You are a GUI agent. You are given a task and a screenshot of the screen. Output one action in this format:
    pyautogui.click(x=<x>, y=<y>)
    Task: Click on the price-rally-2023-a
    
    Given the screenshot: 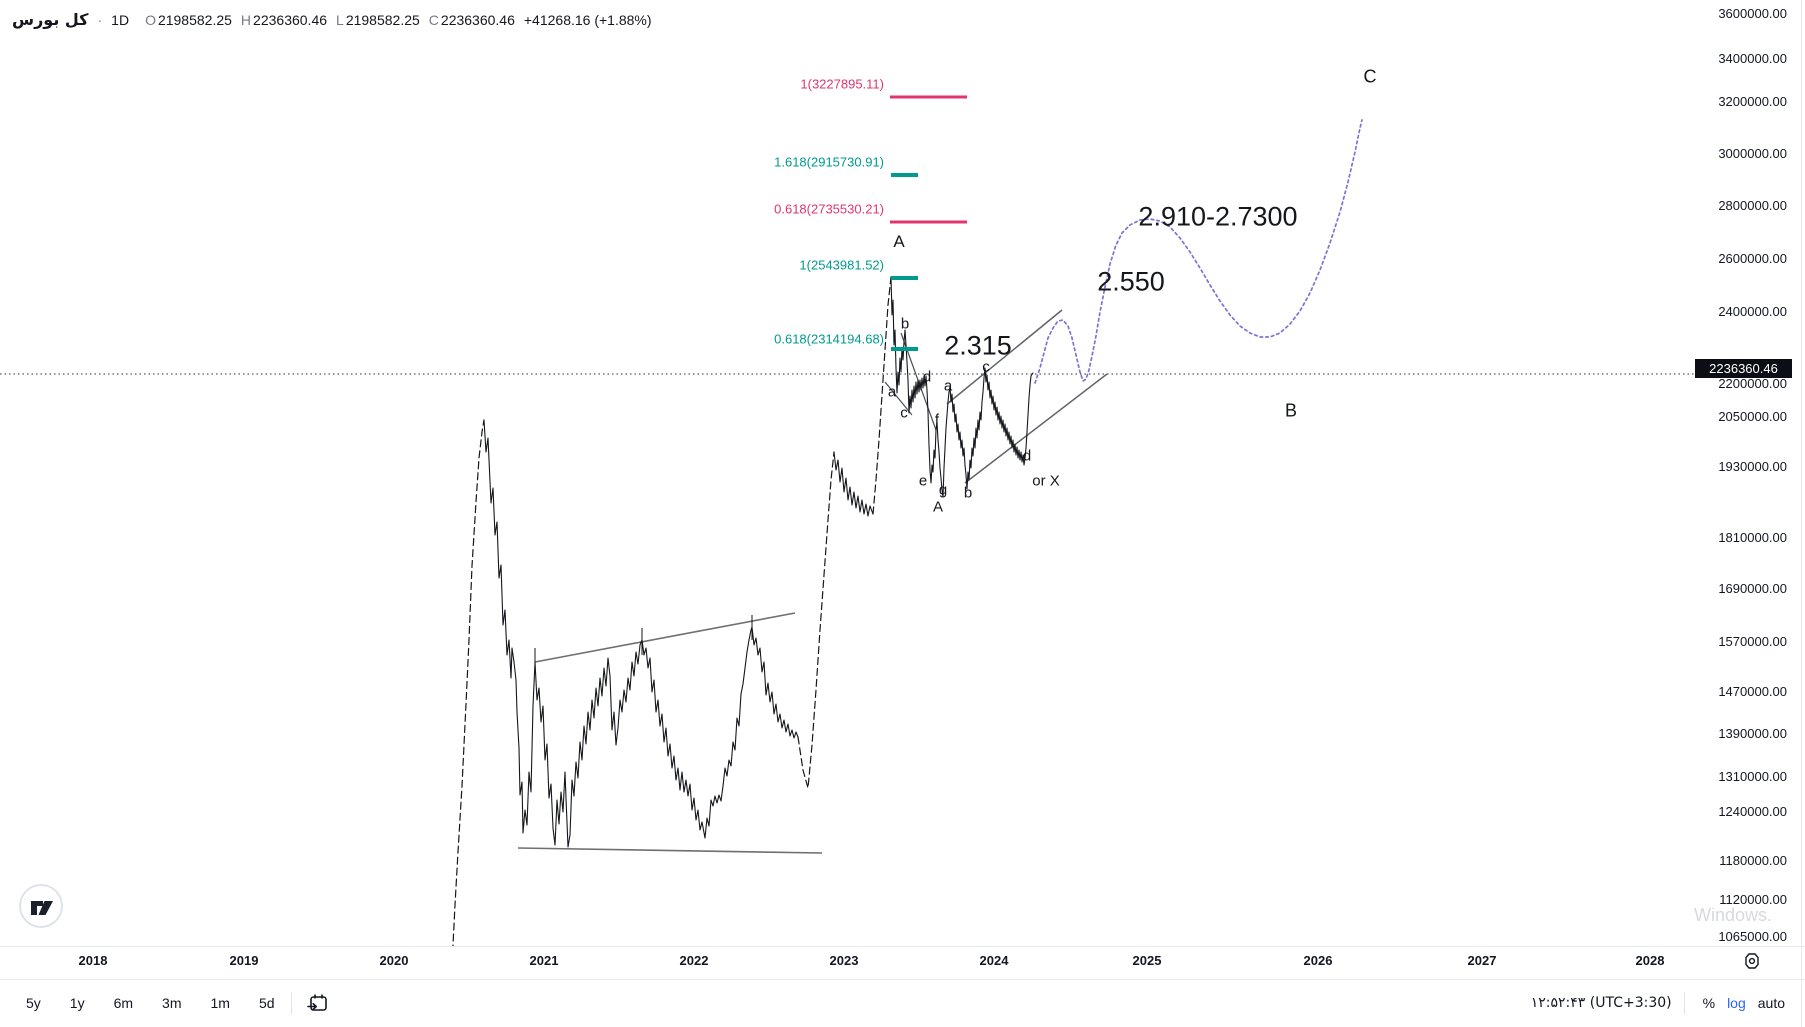 What is the action you would take?
    pyautogui.click(x=816, y=620)
    